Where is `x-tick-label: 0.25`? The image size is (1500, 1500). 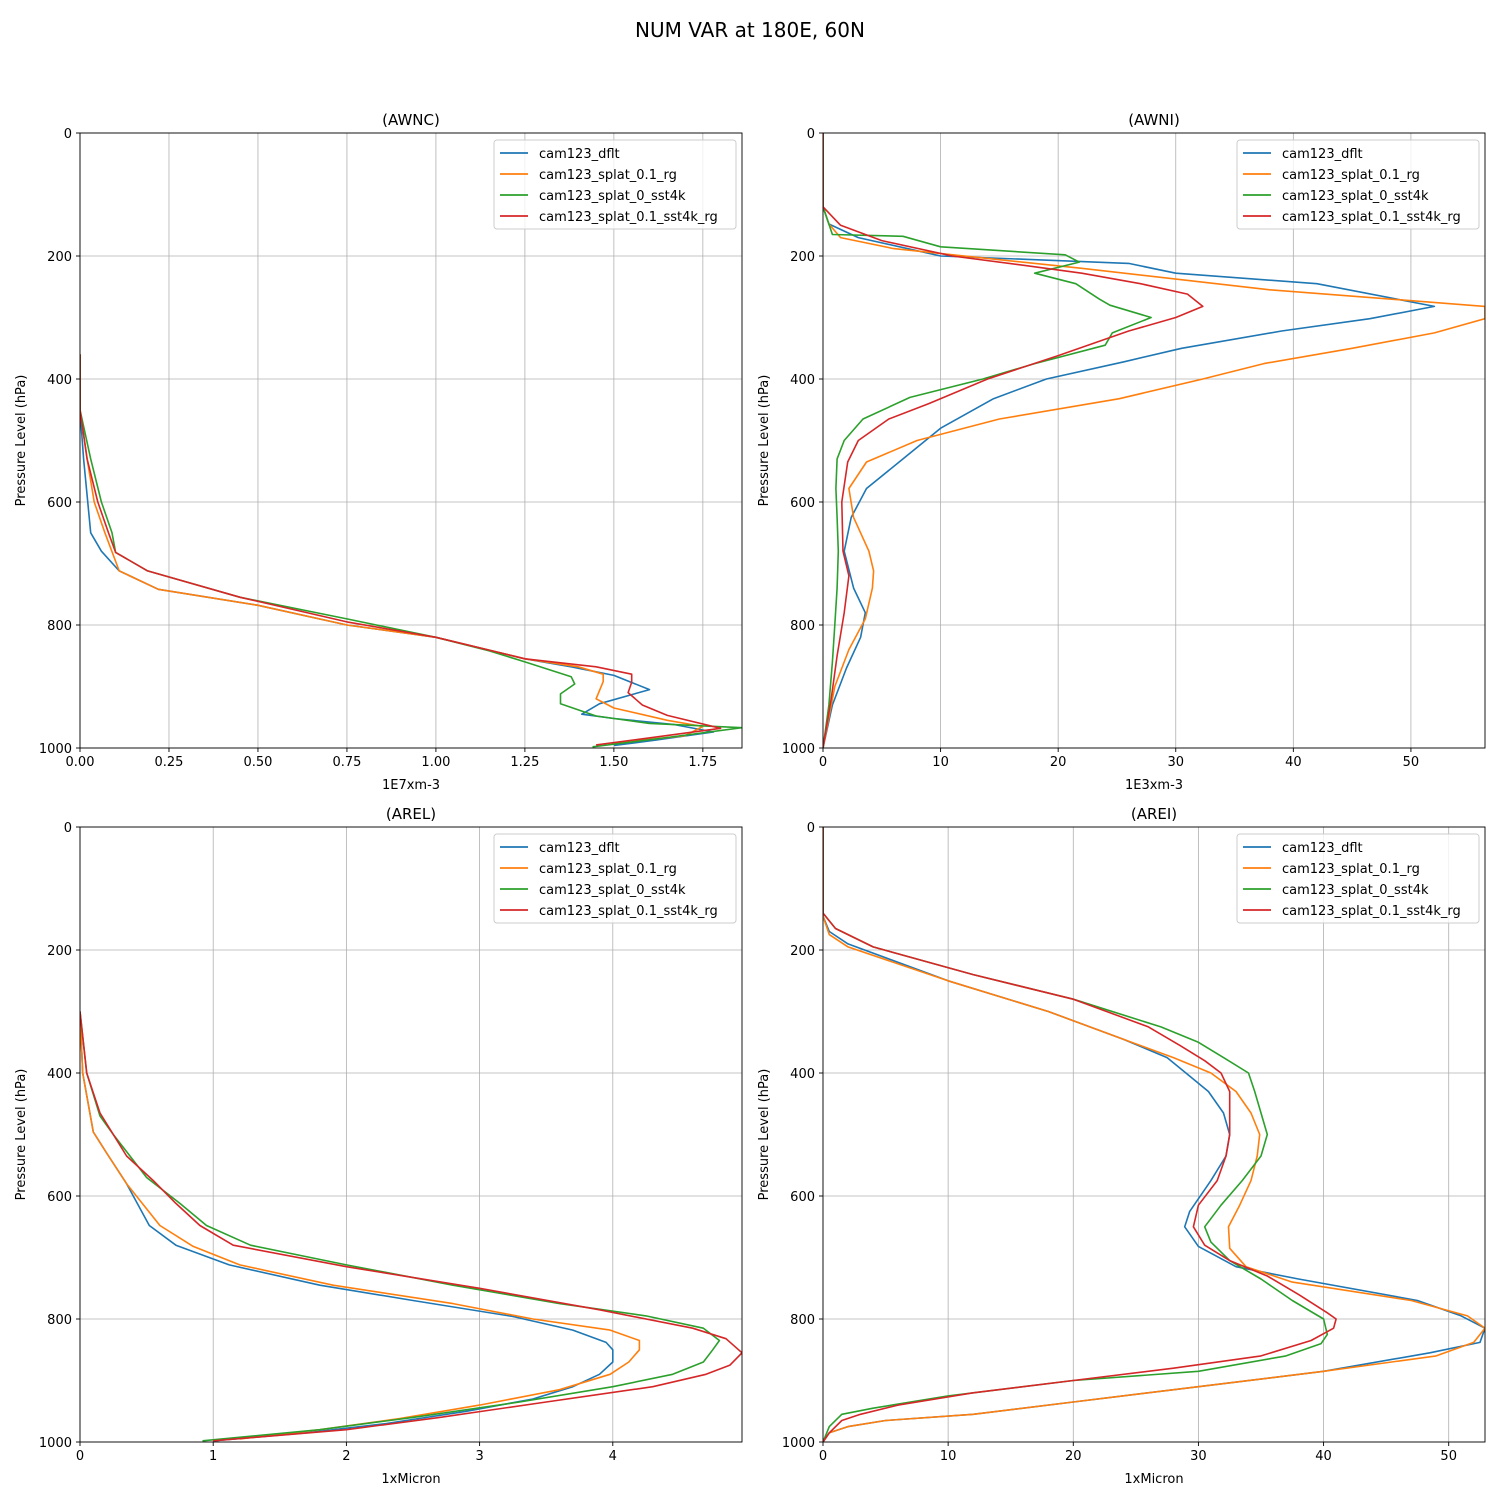
x-tick-label: 0.25 is located at coordinates (169, 762).